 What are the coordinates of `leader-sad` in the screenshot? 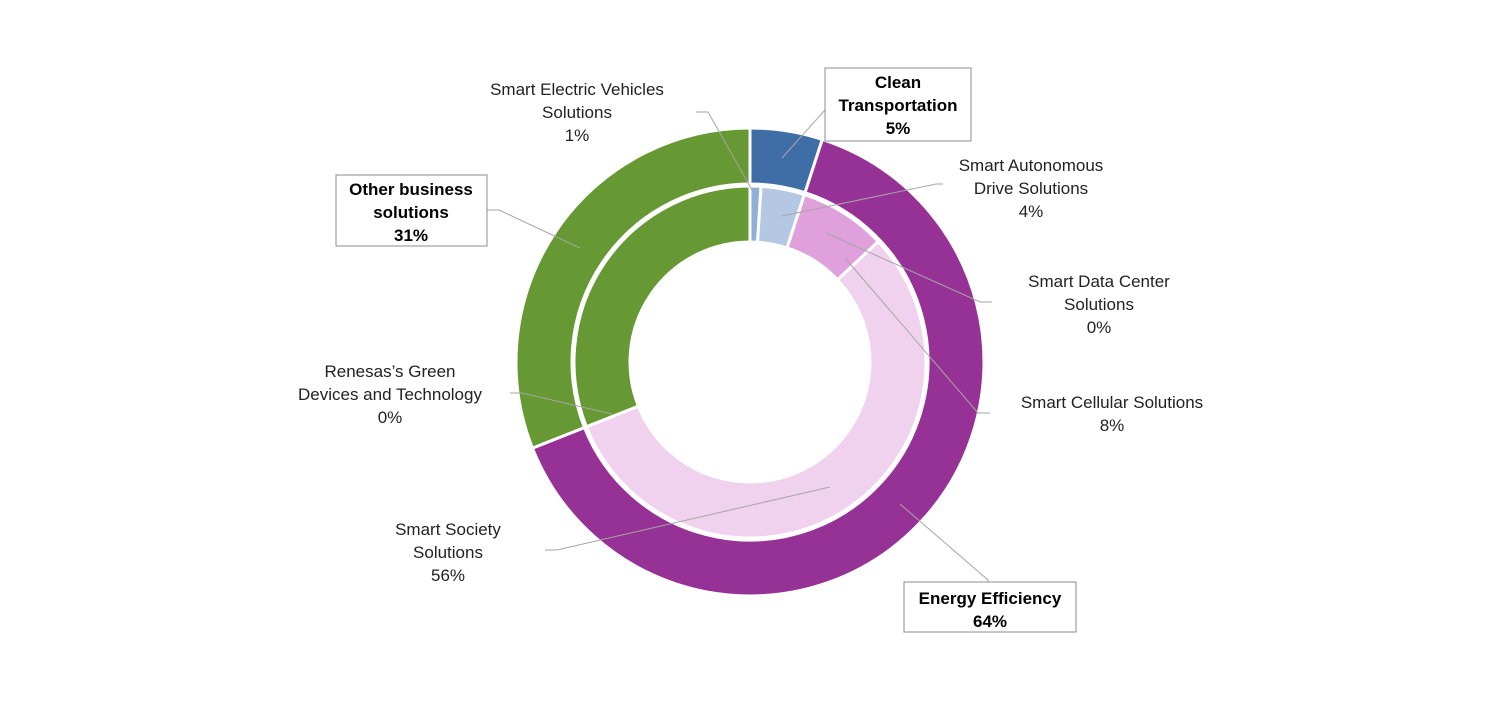 It's located at (862, 200).